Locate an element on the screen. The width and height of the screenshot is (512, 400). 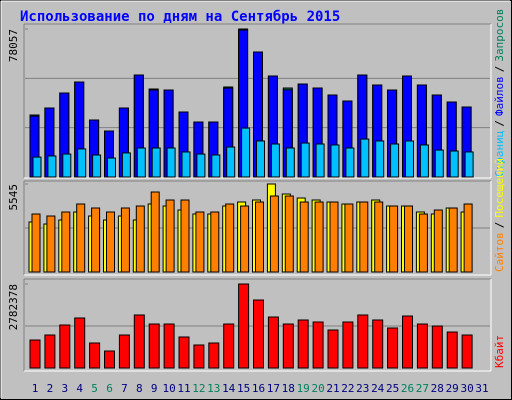
x-tick-label: 26 is located at coordinates (407, 388).